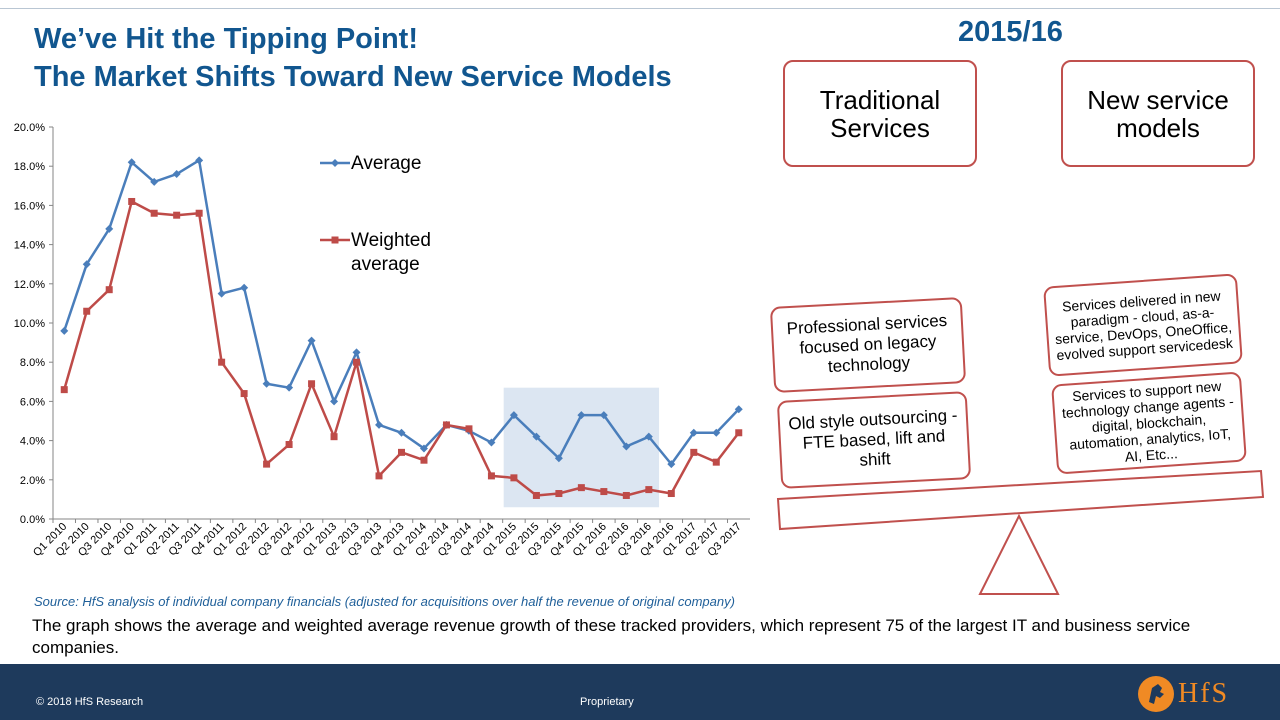 Image resolution: width=1280 pixels, height=720 pixels. I want to click on scale-fulcrum, so click(1019, 554).